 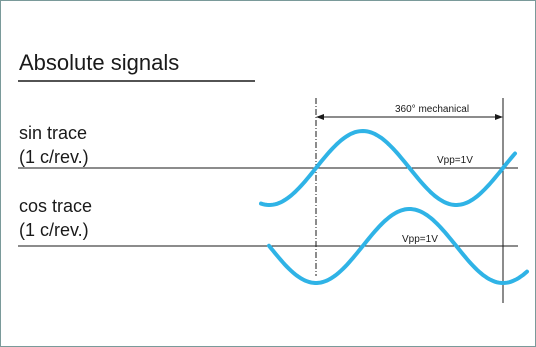 I want to click on diagram-title: Absolute signals, so click(x=99, y=62).